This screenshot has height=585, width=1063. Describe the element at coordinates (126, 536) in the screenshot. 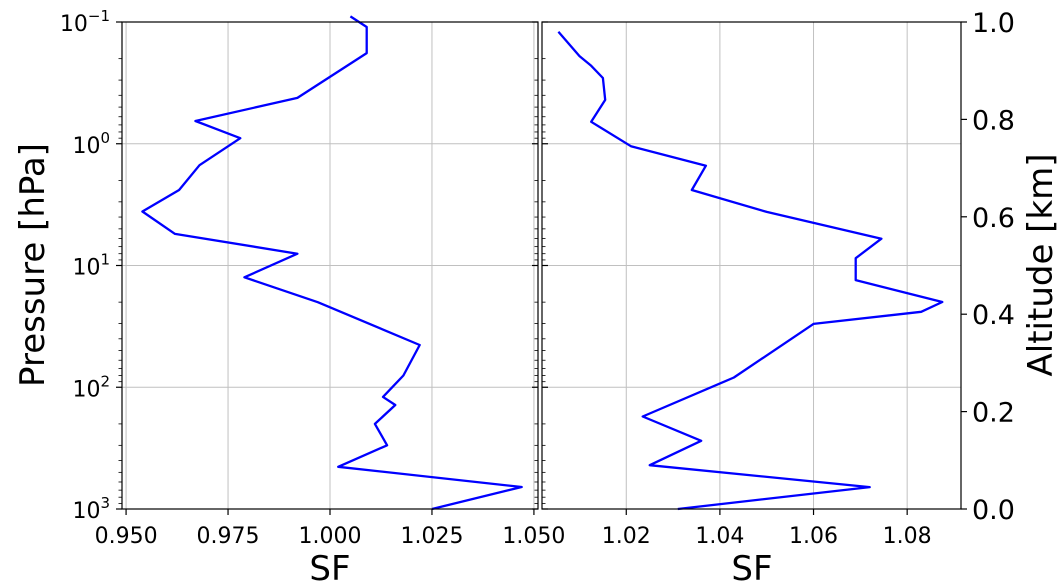

I see `left-x-tick-label: 0.950` at that location.